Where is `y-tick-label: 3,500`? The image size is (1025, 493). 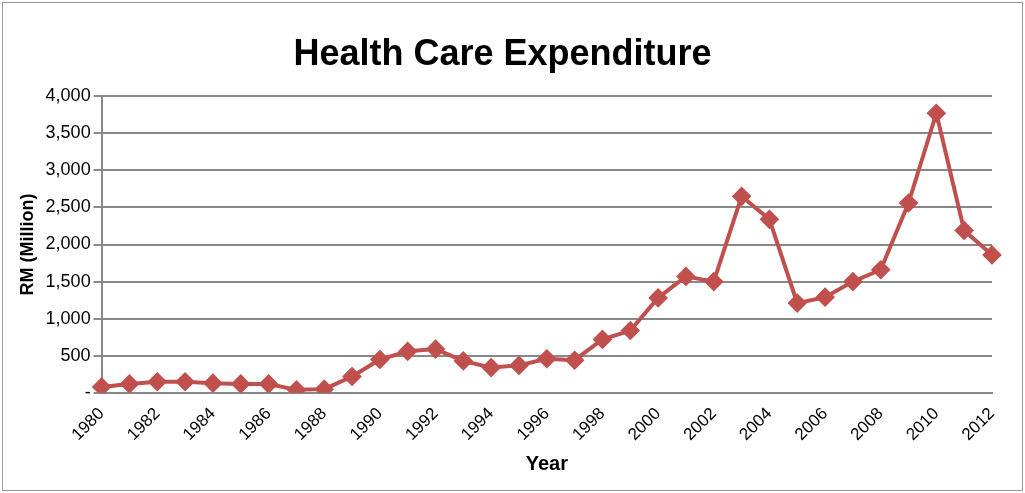 y-tick-label: 3,500 is located at coordinates (68, 132).